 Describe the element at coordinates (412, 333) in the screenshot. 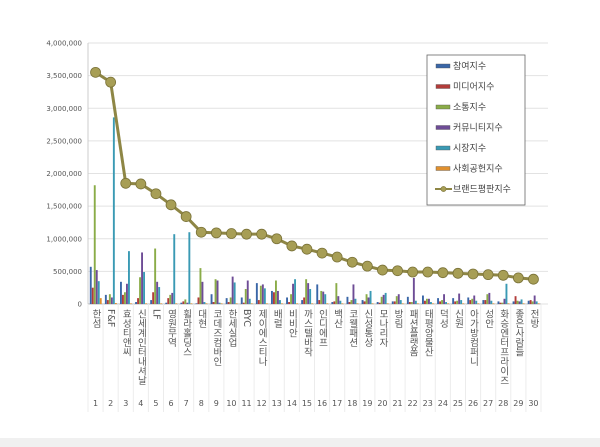

I see `category-label: 패션플랫폼` at that location.